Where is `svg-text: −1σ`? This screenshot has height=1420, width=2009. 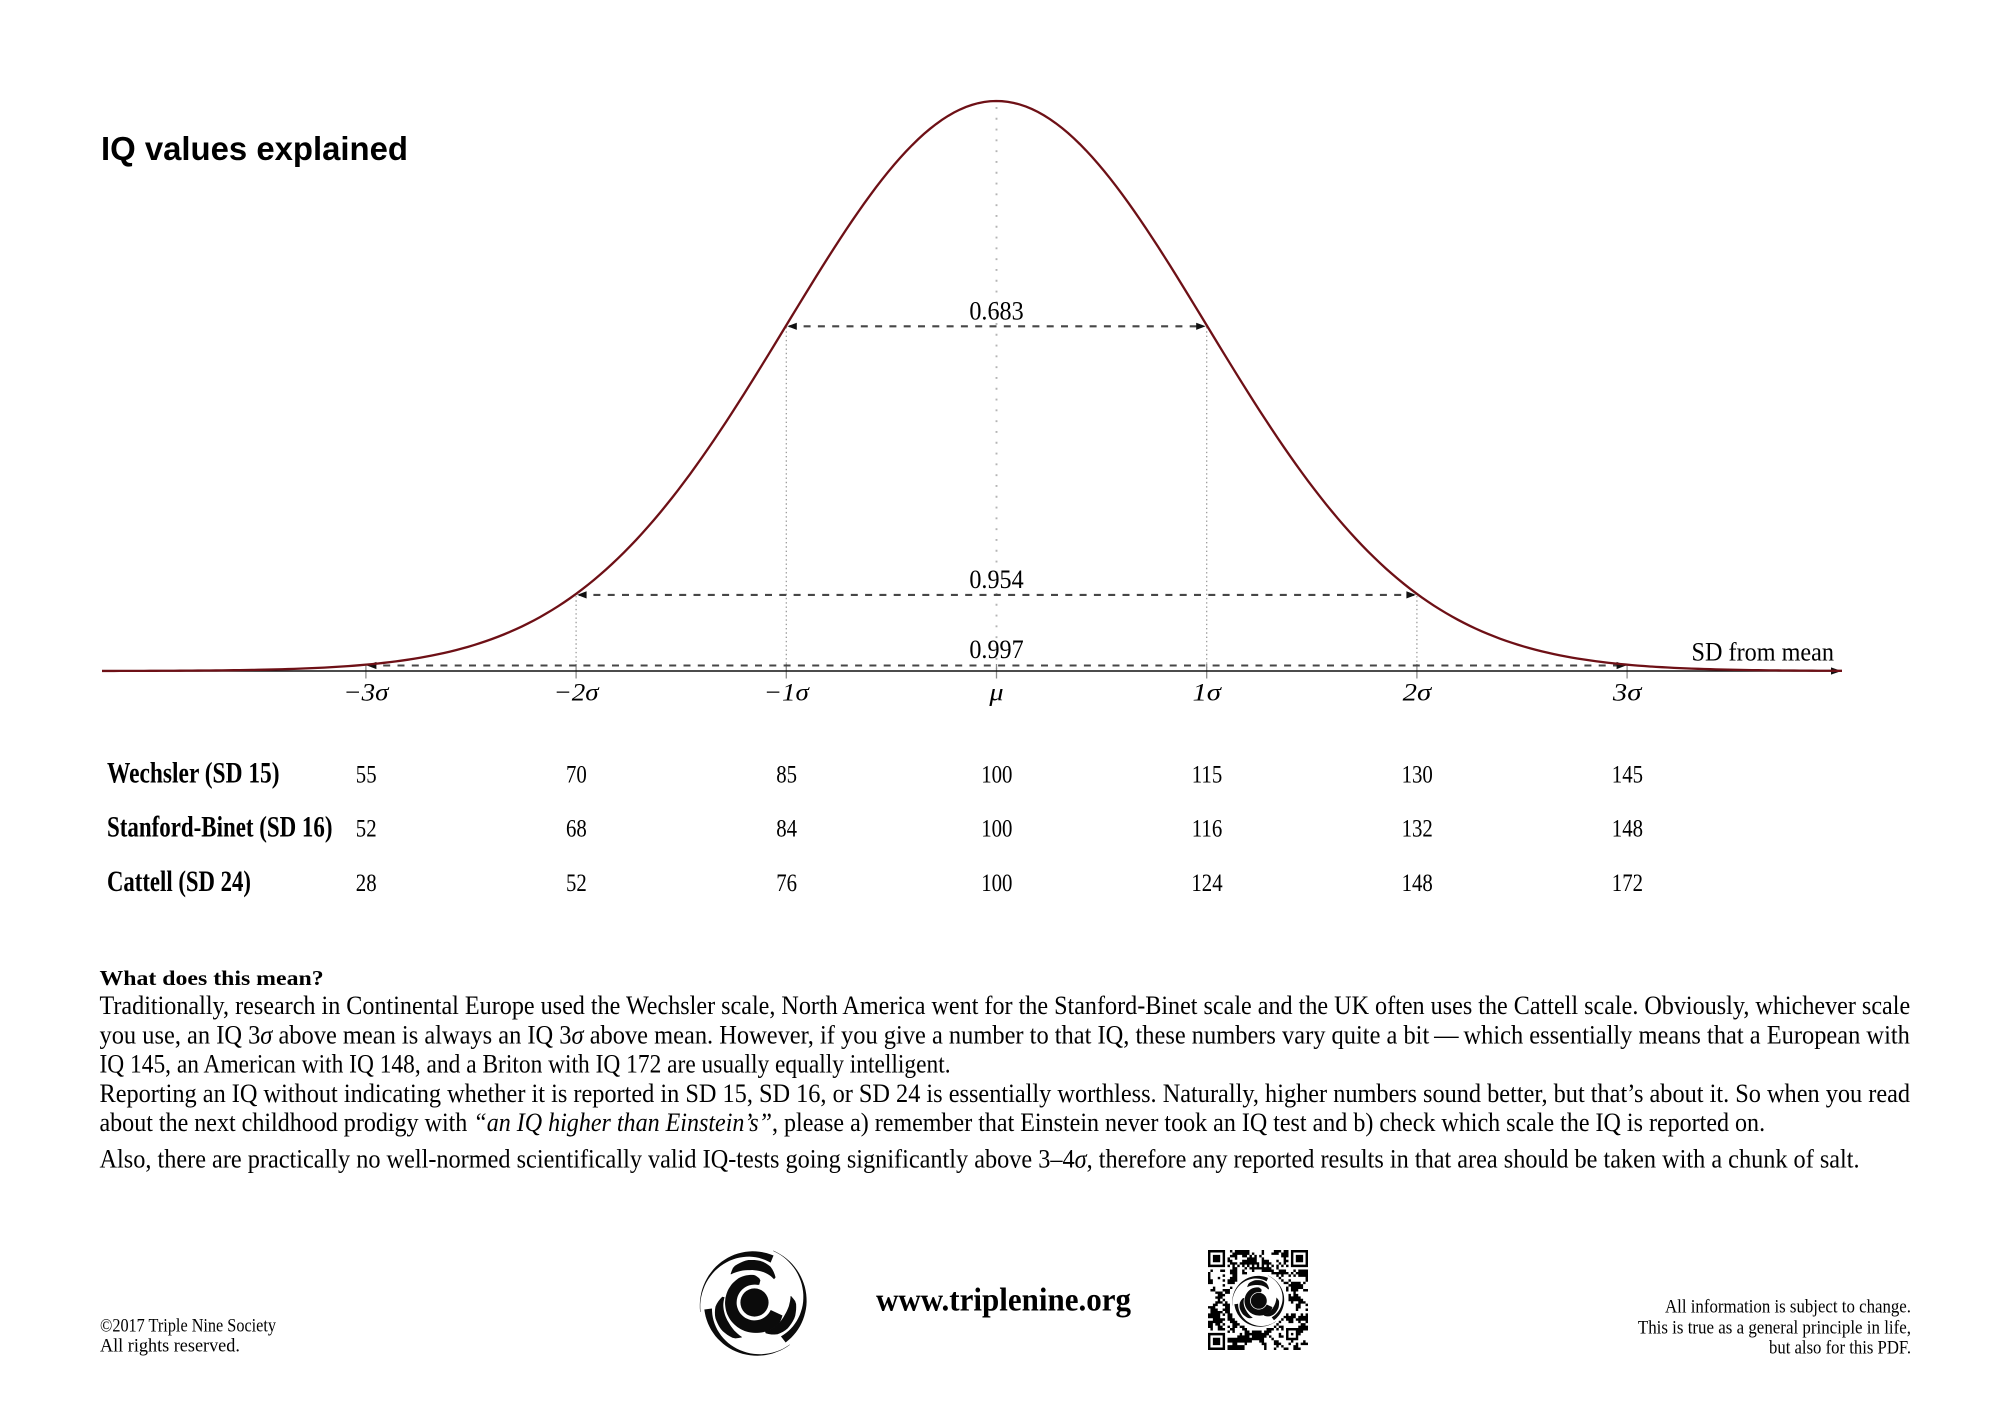
svg-text: −1σ is located at coordinates (787, 693).